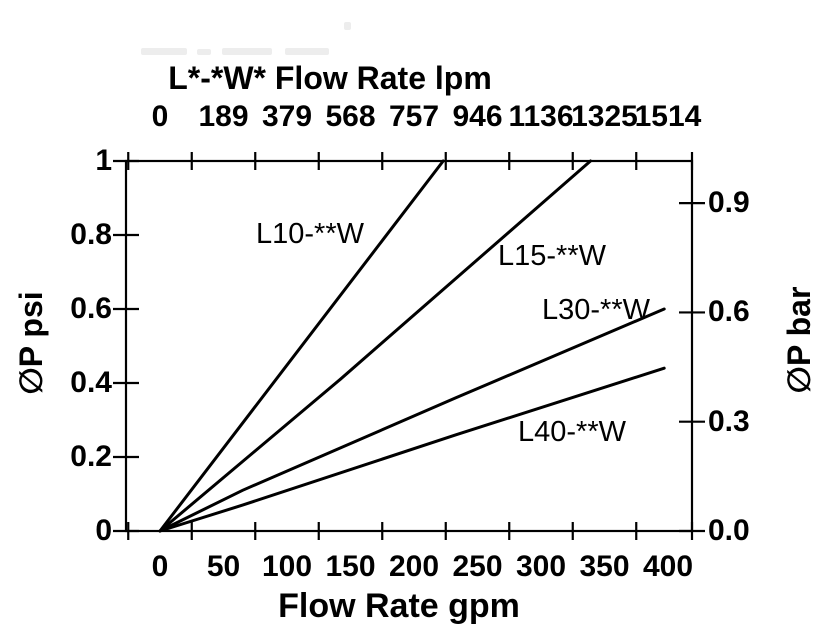 This screenshot has width=828, height=640. What do you see at coordinates (541, 116) in the screenshot?
I see `lpm-tick-label: 1136` at bounding box center [541, 116].